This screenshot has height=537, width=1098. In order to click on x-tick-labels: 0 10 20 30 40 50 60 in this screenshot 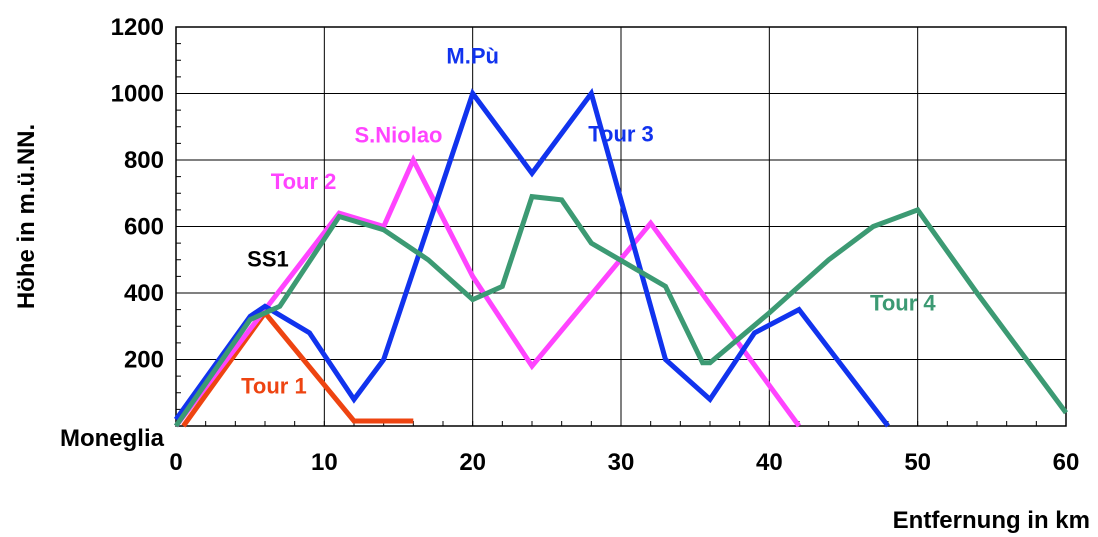, I will do `click(624, 462)`.